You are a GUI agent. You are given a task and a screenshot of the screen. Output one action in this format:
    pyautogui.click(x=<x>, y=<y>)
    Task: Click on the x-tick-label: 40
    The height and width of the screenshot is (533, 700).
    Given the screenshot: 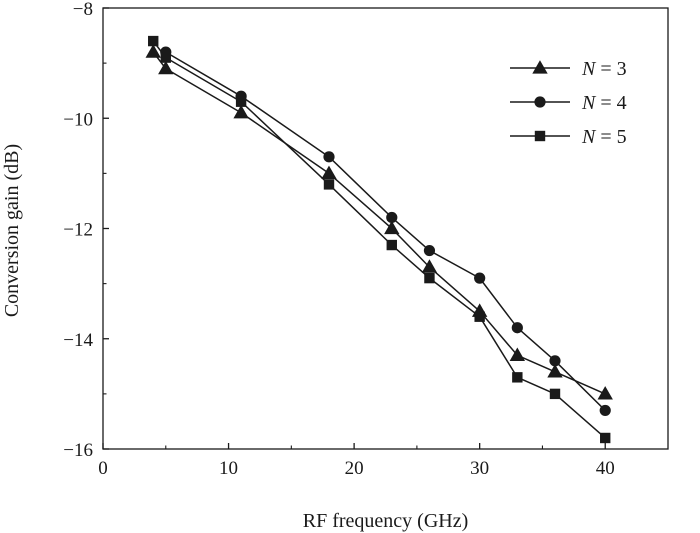 What is the action you would take?
    pyautogui.click(x=605, y=468)
    